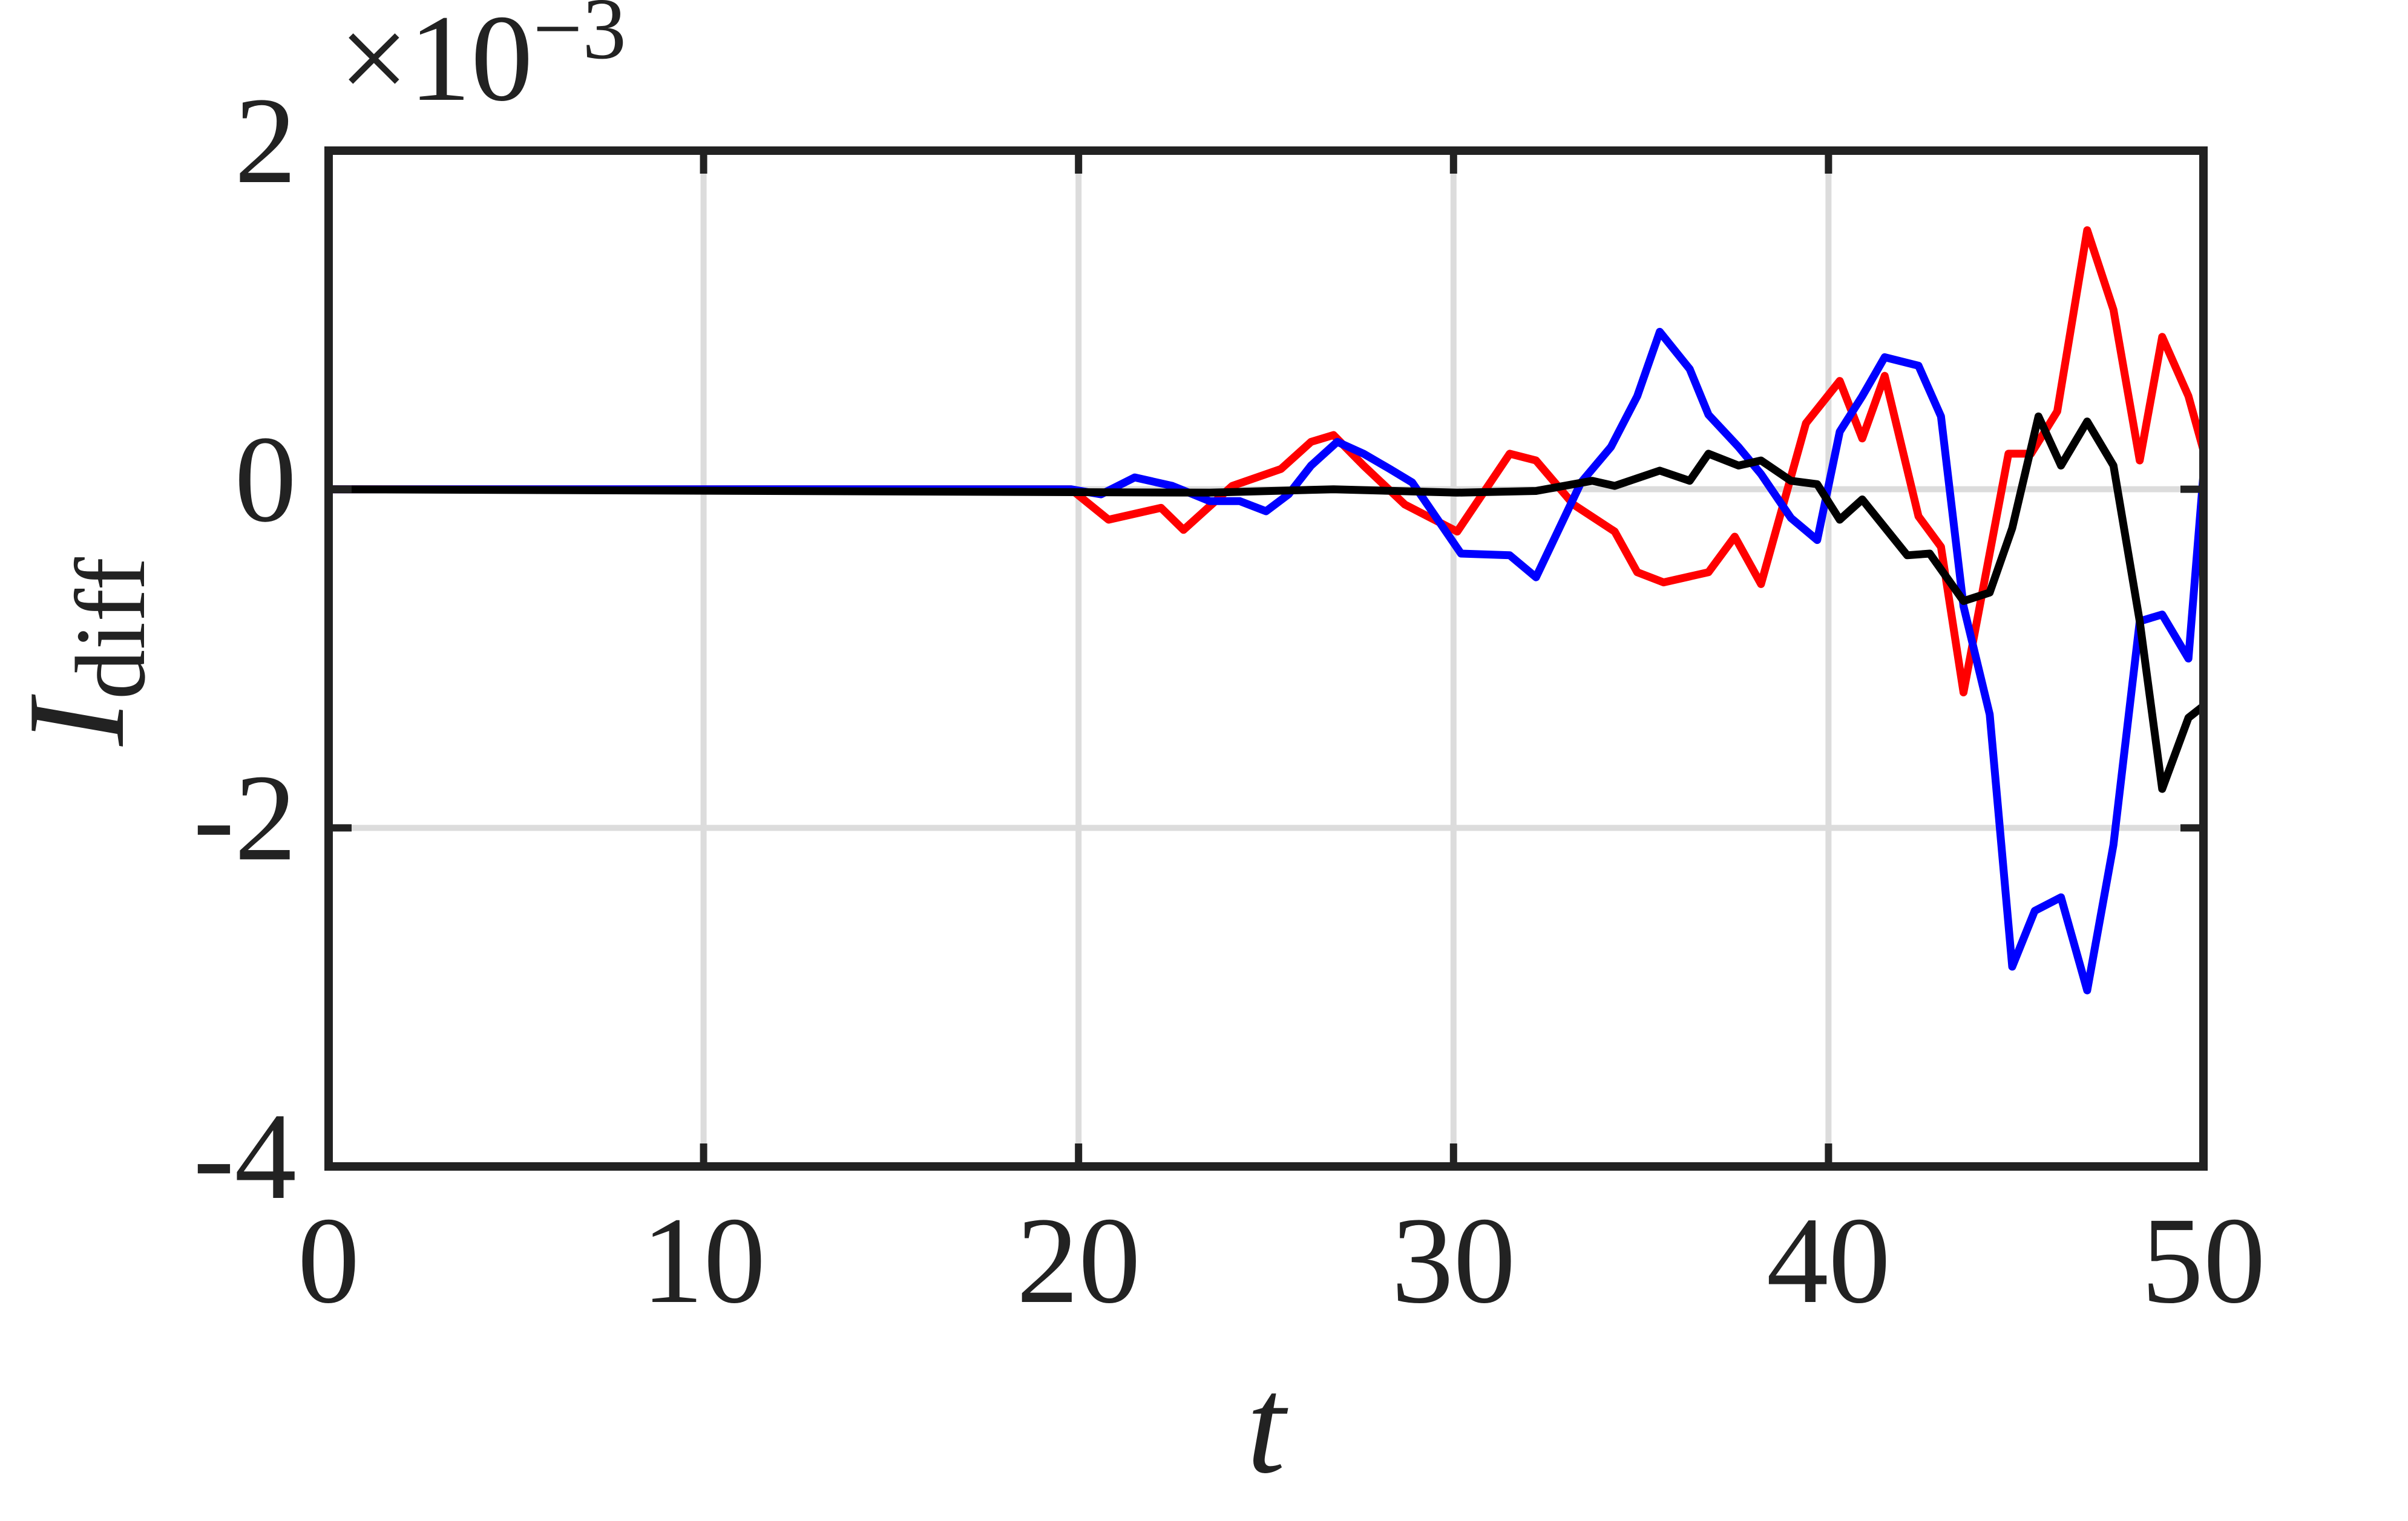 Image resolution: width=2408 pixels, height=1521 pixels. Describe the element at coordinates (436, 63) in the screenshot. I see `multiplier-base: ×10` at that location.